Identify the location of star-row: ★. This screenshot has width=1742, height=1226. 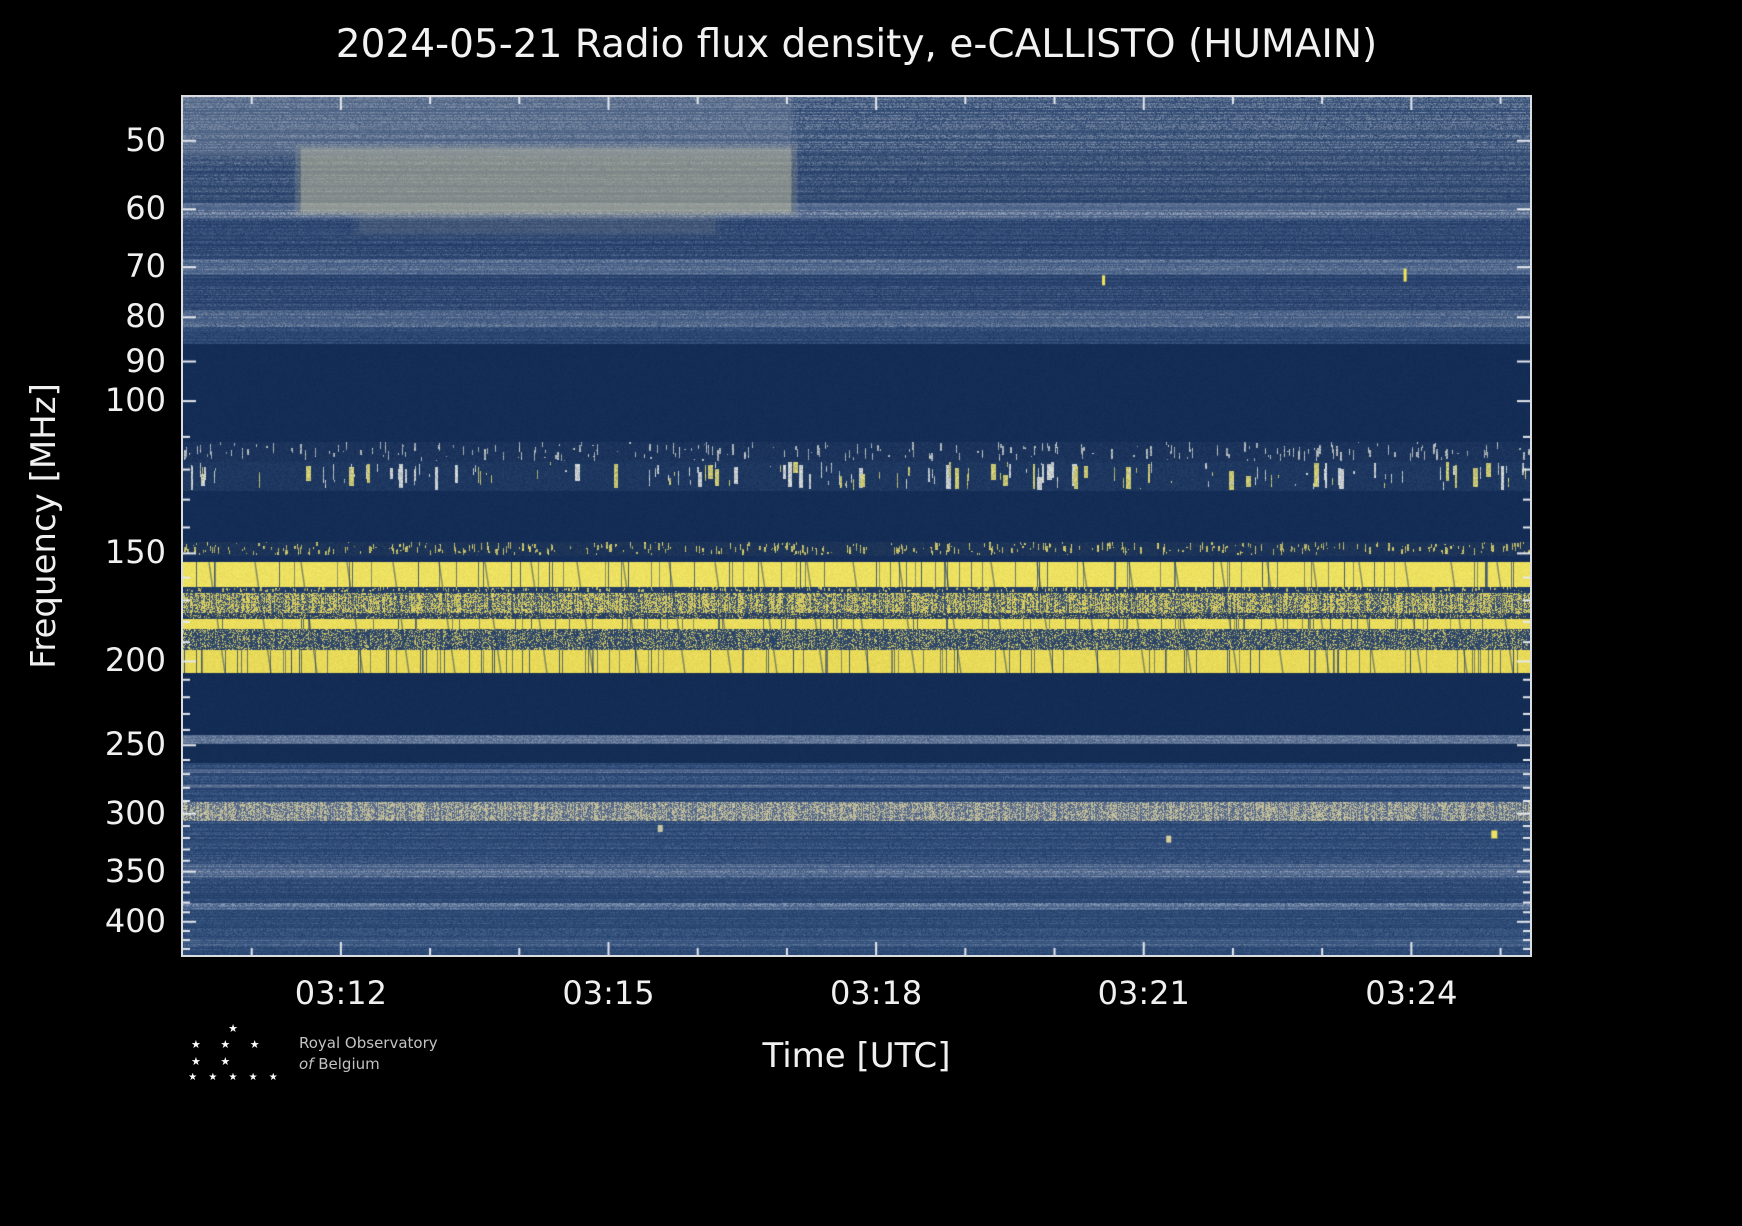
(233, 1028).